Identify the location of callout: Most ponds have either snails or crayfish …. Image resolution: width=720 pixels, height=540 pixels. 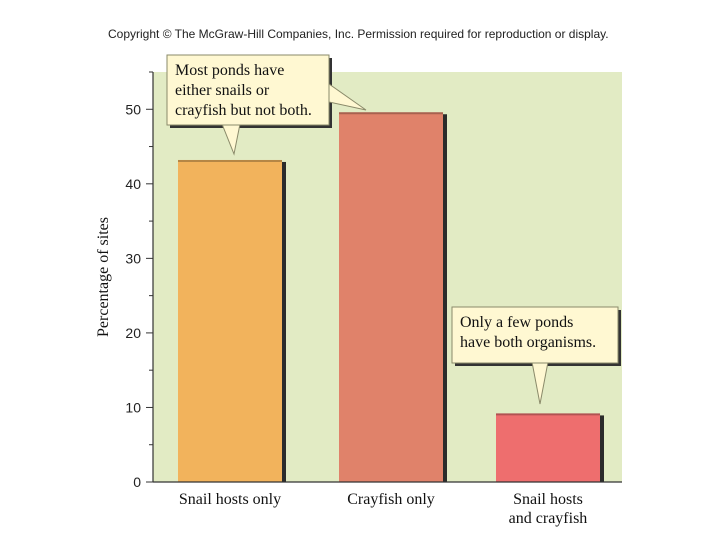
(266, 105).